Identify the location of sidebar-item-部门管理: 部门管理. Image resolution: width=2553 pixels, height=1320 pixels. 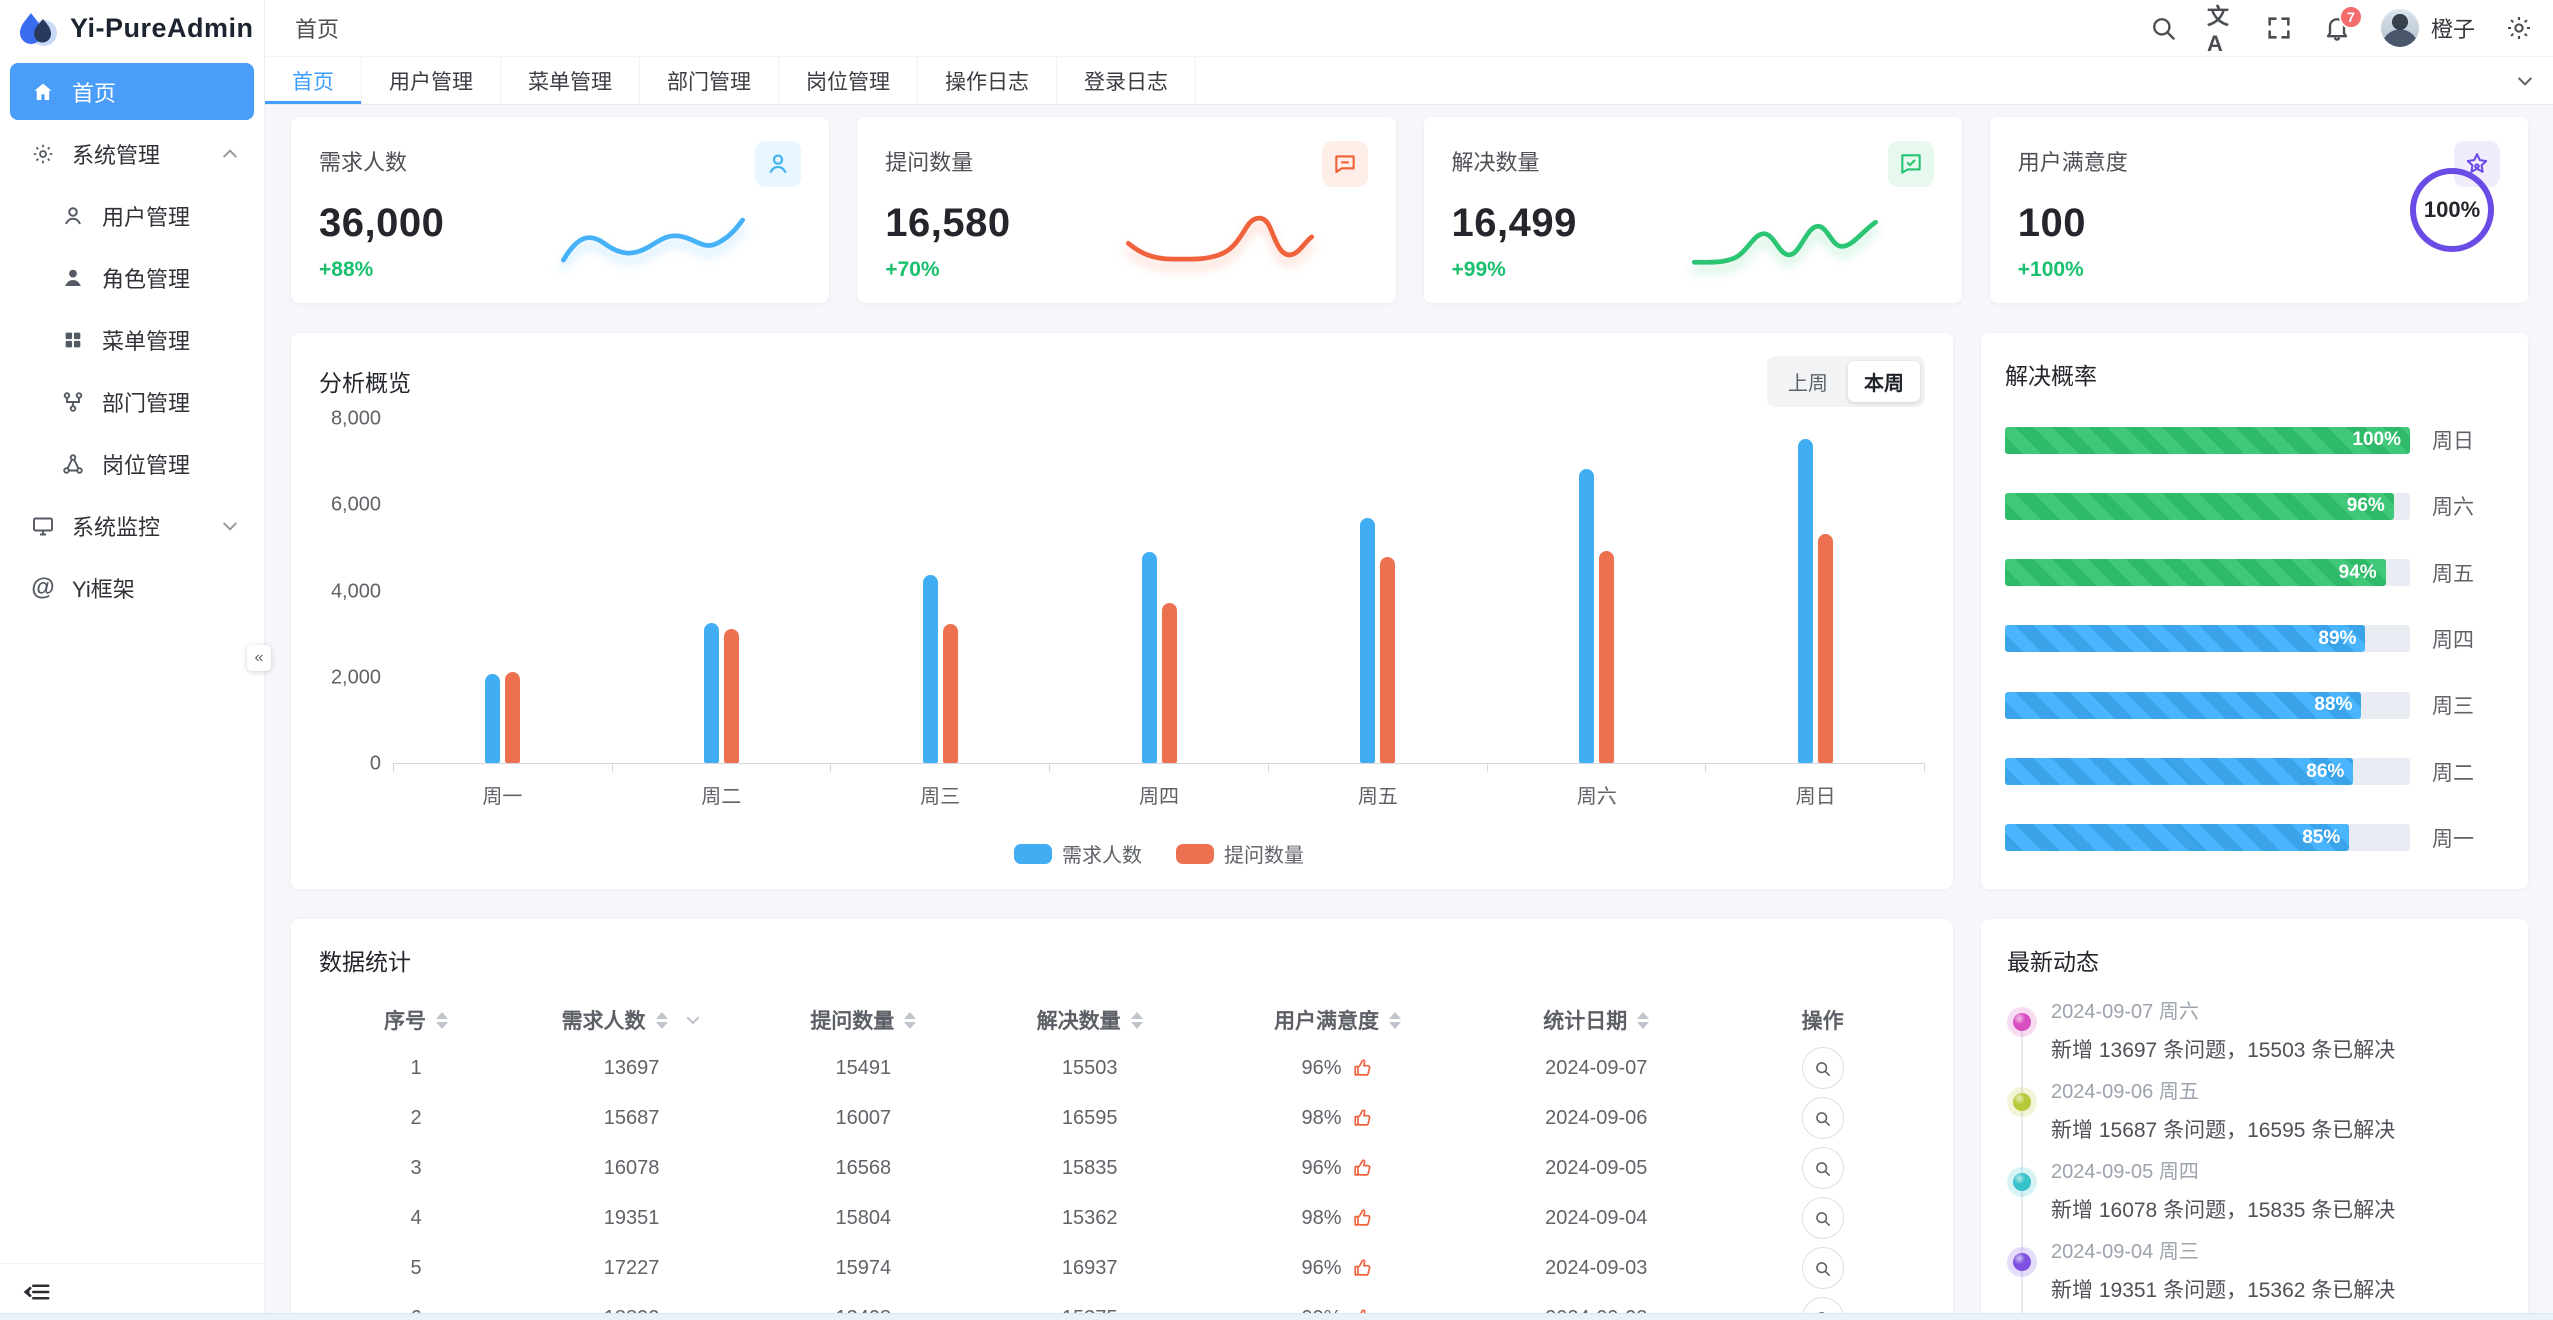
(132, 401).